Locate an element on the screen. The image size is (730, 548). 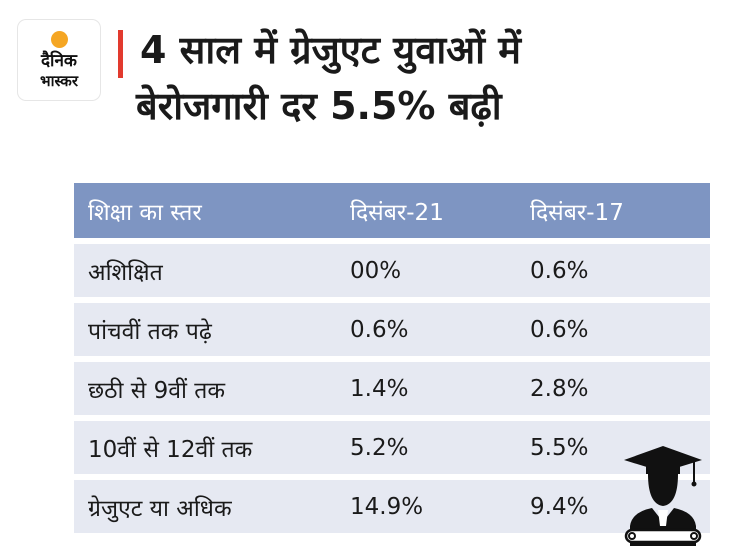
column-header-level: शिक्षा का स्तर is located at coordinates (145, 212).